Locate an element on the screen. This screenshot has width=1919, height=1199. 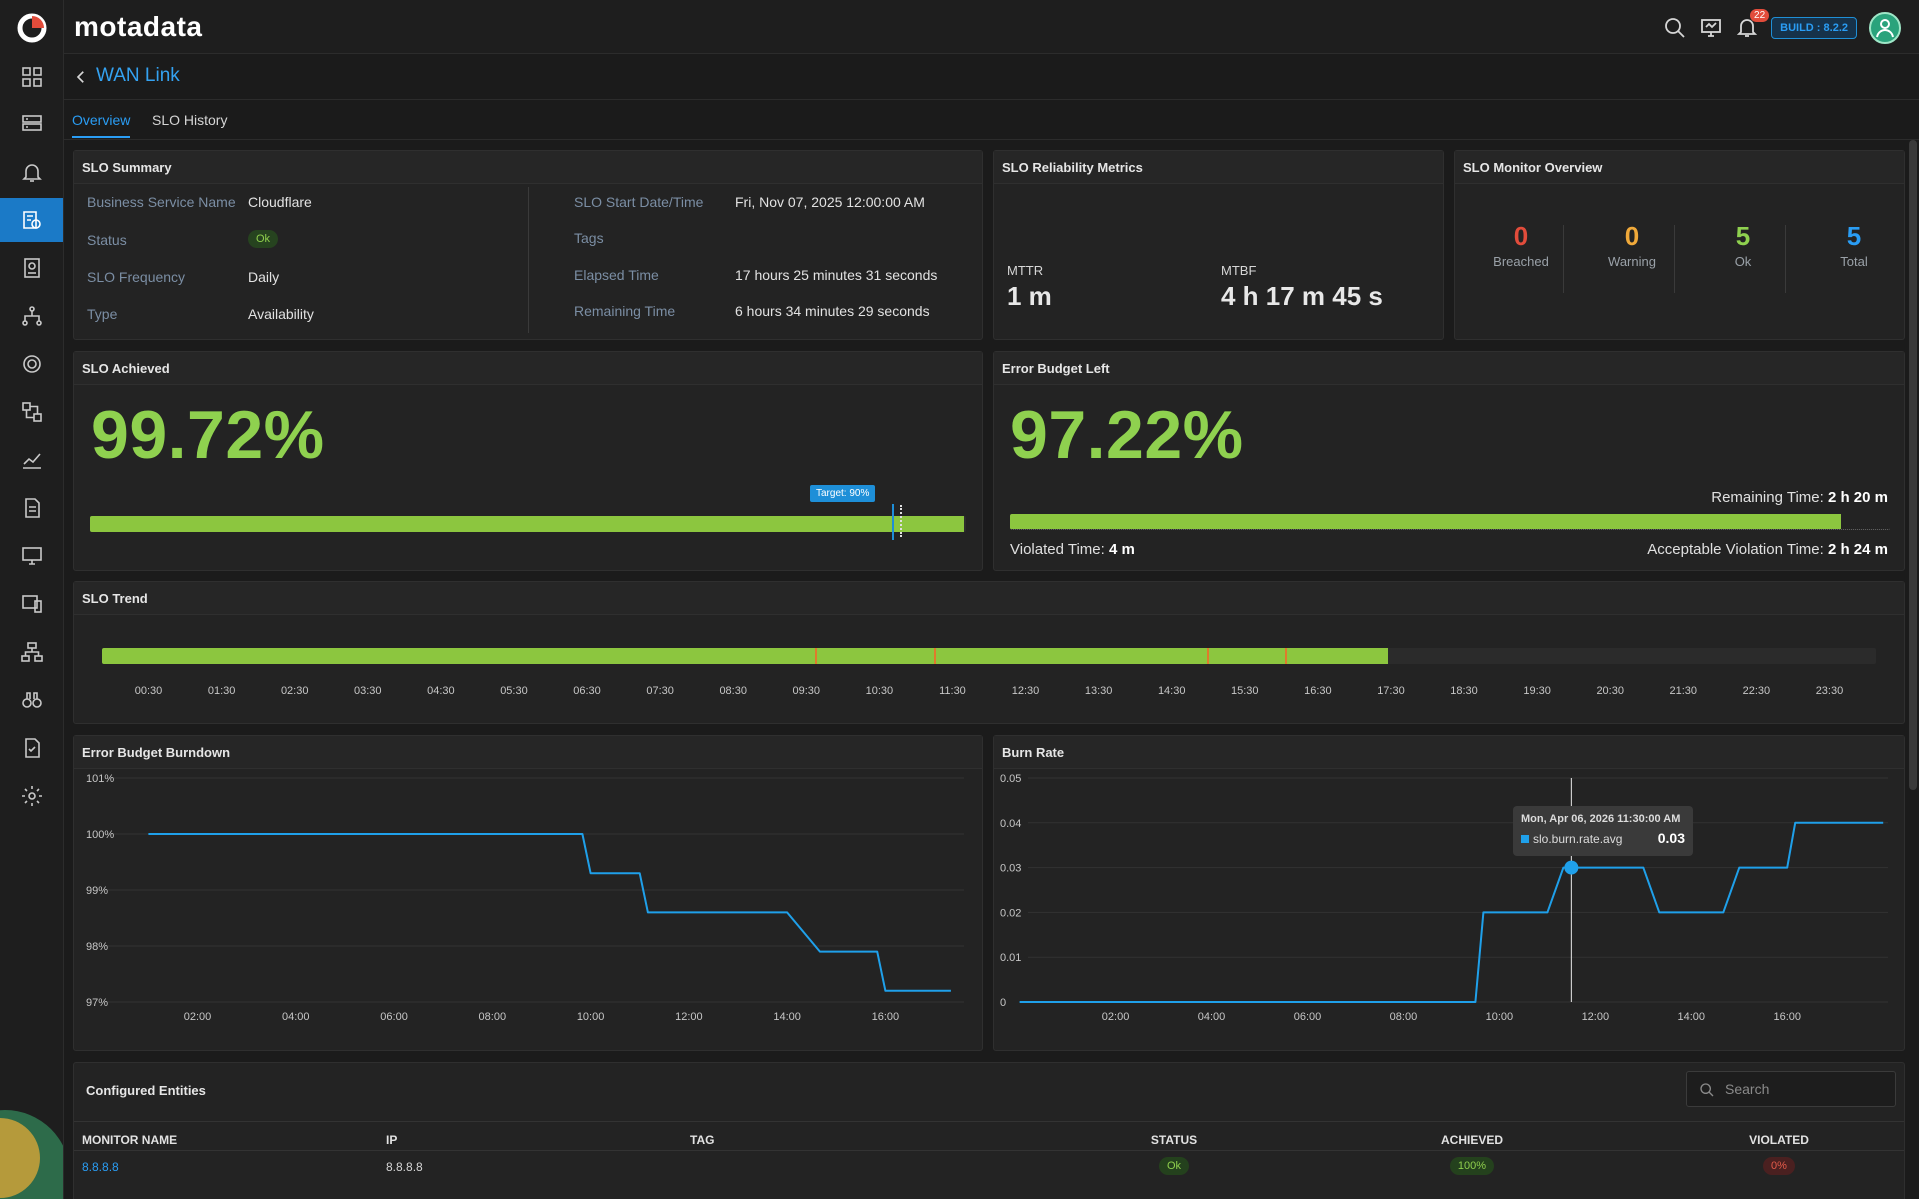
monitor-name-link: 8.8.8.8 is located at coordinates (100, 1167).